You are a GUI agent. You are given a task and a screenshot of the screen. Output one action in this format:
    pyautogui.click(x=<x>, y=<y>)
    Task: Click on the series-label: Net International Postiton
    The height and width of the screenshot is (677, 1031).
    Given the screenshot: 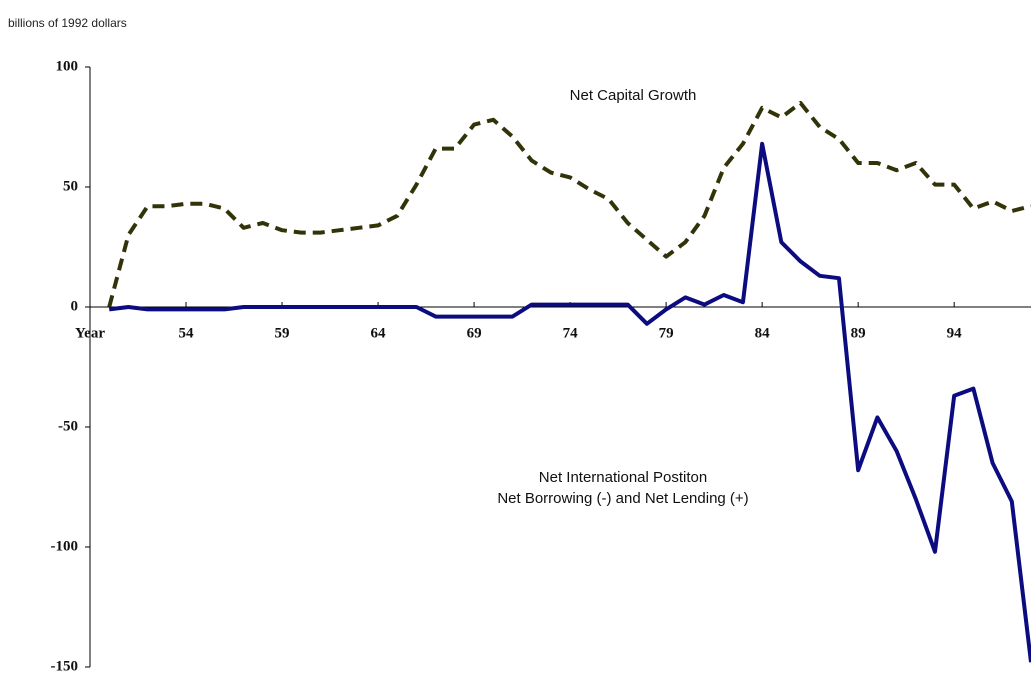 What is the action you would take?
    pyautogui.click(x=623, y=477)
    